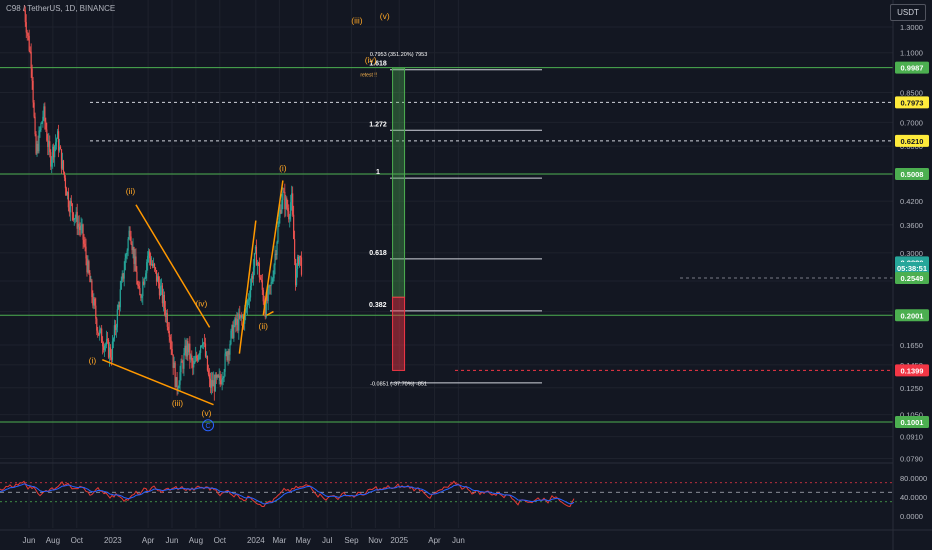  What do you see at coordinates (913, 497) in the screenshot?
I see `rsi-tick-label: 40.0000` at bounding box center [913, 497].